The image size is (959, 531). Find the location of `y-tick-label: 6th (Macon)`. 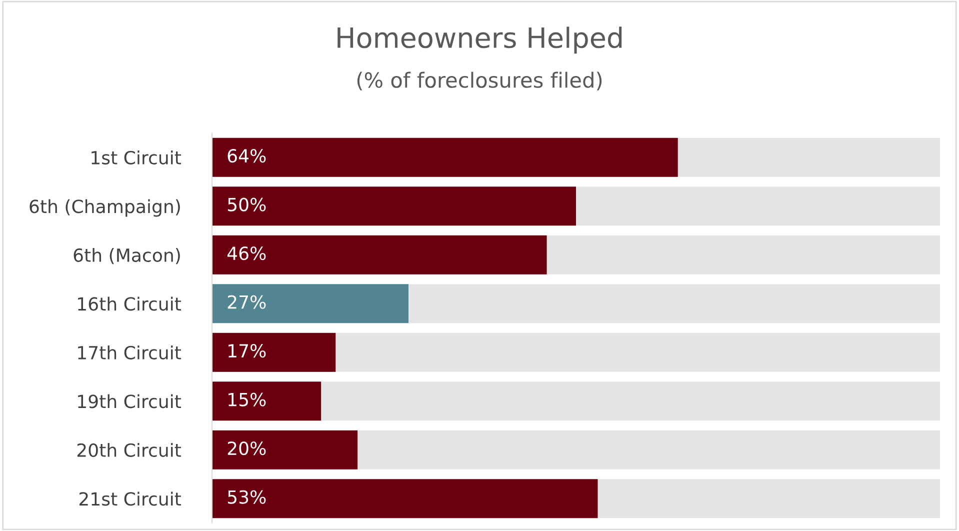

y-tick-label: 6th (Macon) is located at coordinates (127, 256).